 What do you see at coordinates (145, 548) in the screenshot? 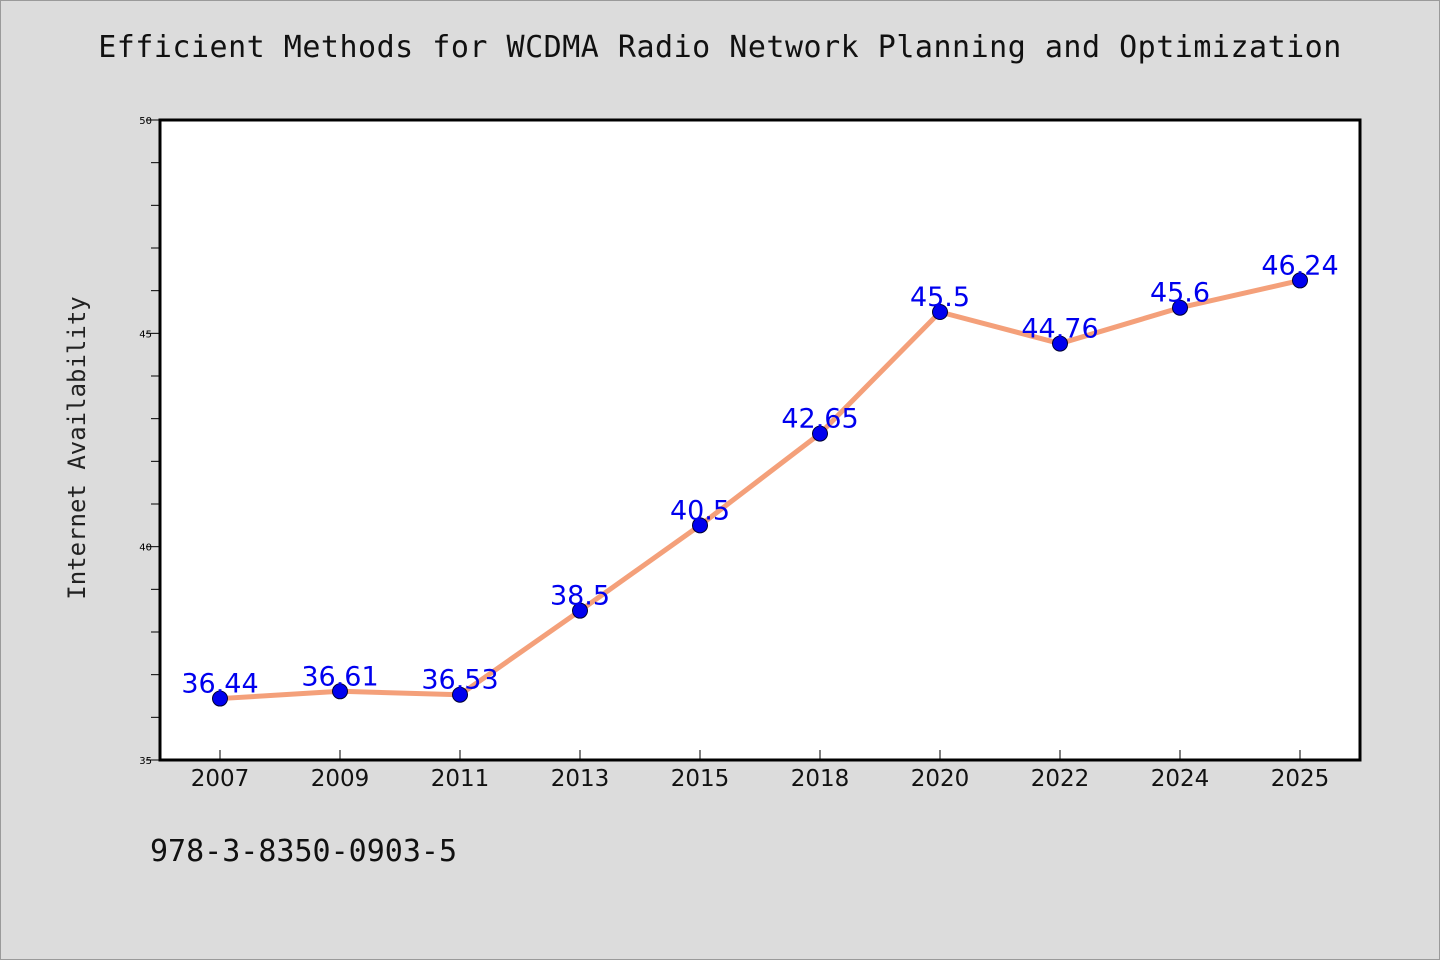
I see `y-tick-label: 40` at bounding box center [145, 548].